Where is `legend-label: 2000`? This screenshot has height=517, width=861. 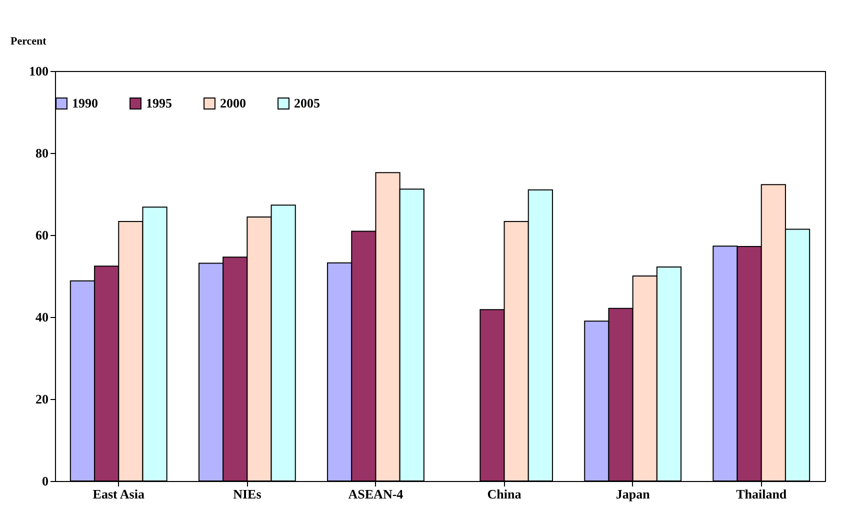 legend-label: 2000 is located at coordinates (233, 103).